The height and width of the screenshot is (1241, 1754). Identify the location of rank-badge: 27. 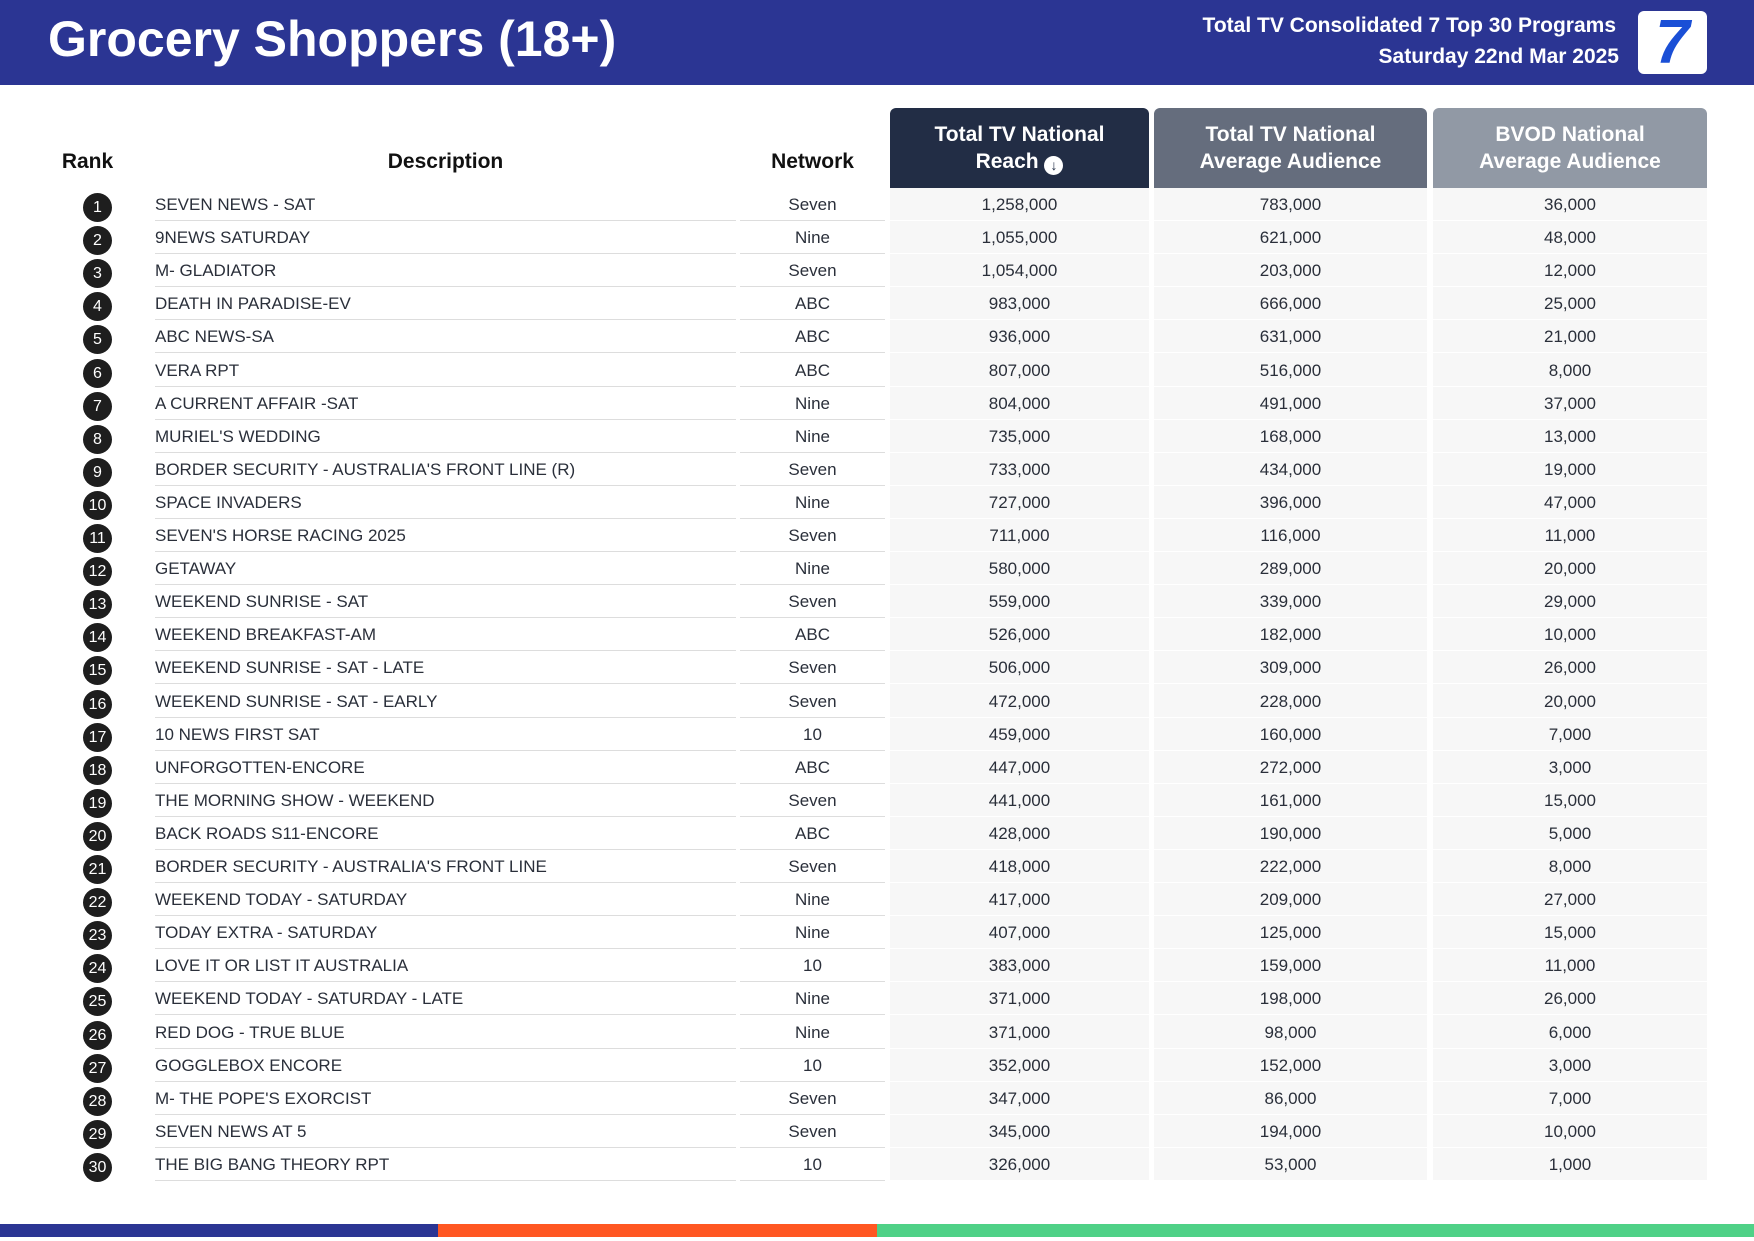
(97, 1068).